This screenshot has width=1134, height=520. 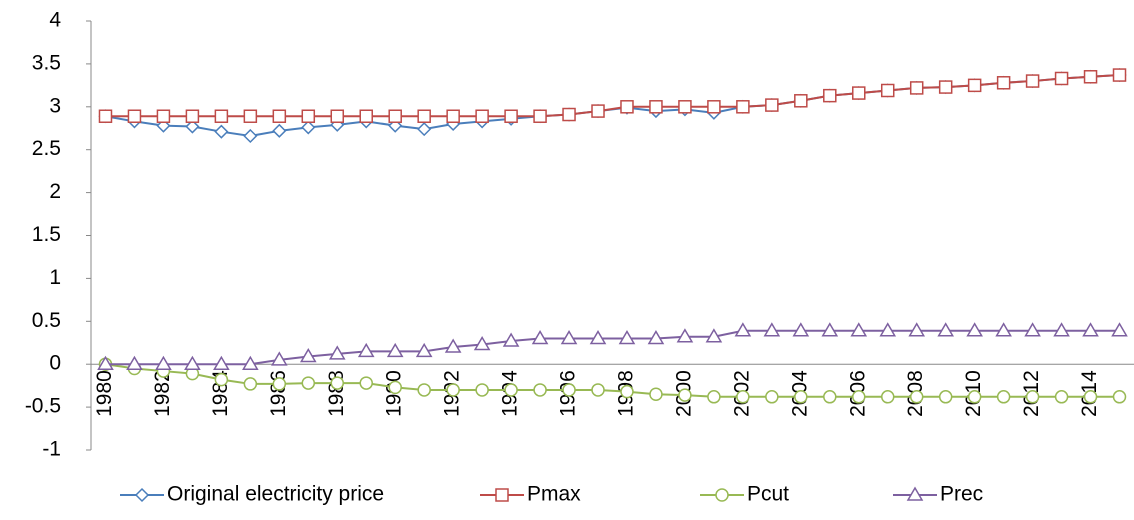 I want to click on legend-label: Pcut, so click(x=768, y=494).